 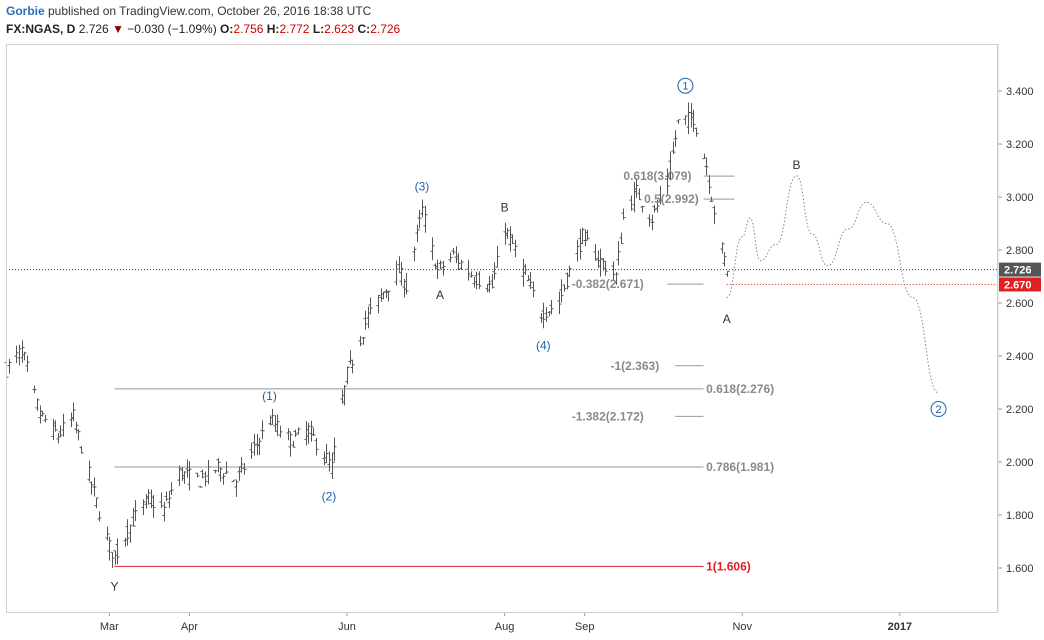 I want to click on fib-label: 0.618(2.276), so click(x=740, y=389).